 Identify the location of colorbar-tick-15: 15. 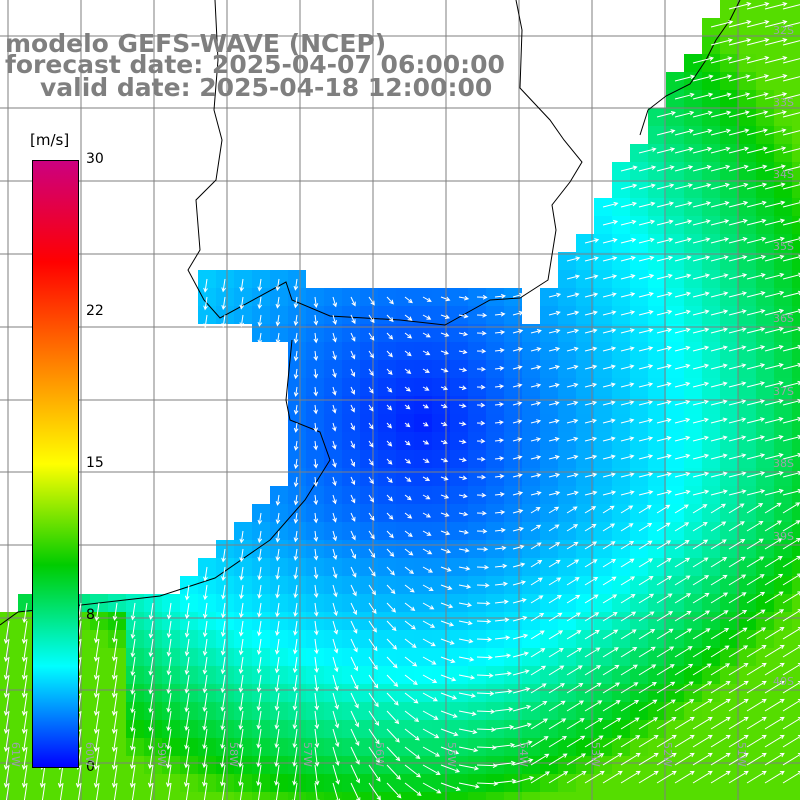
(95, 463).